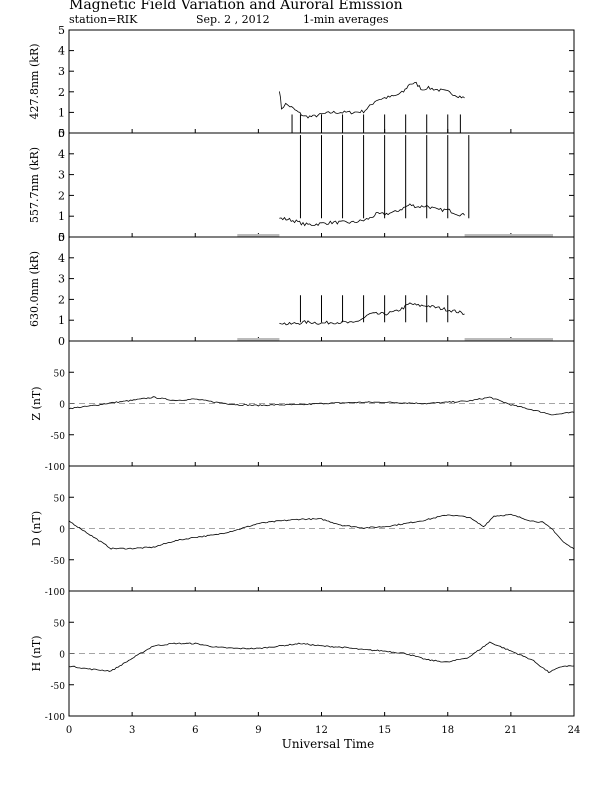  What do you see at coordinates (447, 730) in the screenshot?
I see `x-tick-label: 18` at bounding box center [447, 730].